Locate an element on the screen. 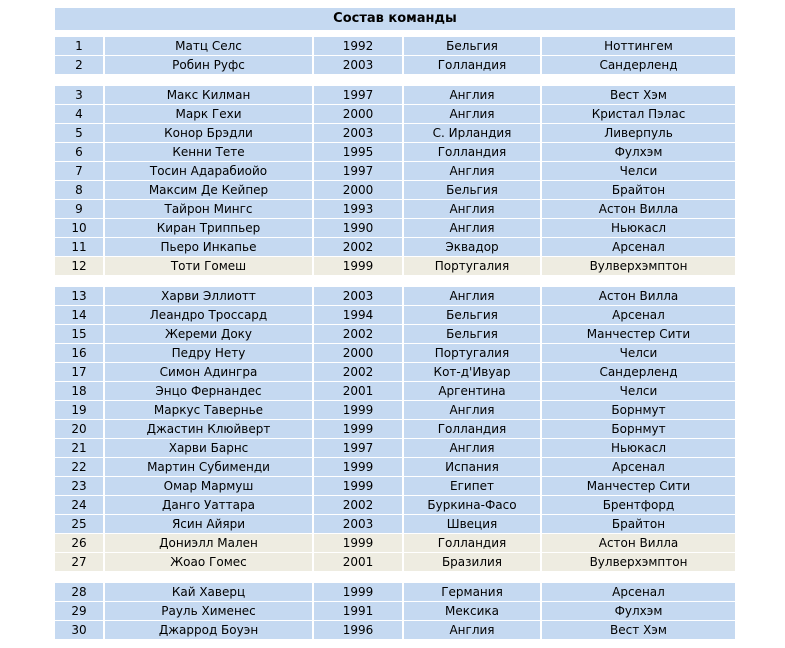 The image size is (785, 648). cell-name: Ясин Айяри is located at coordinates (208, 524).